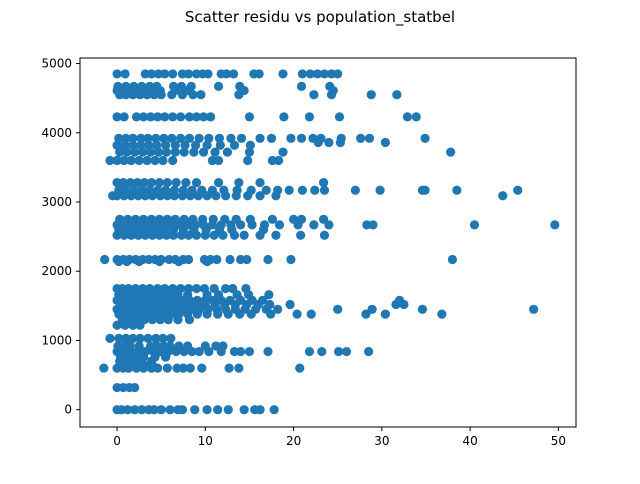 This screenshot has height=484, width=640. I want to click on y-tick-label: 3000, so click(56, 202).